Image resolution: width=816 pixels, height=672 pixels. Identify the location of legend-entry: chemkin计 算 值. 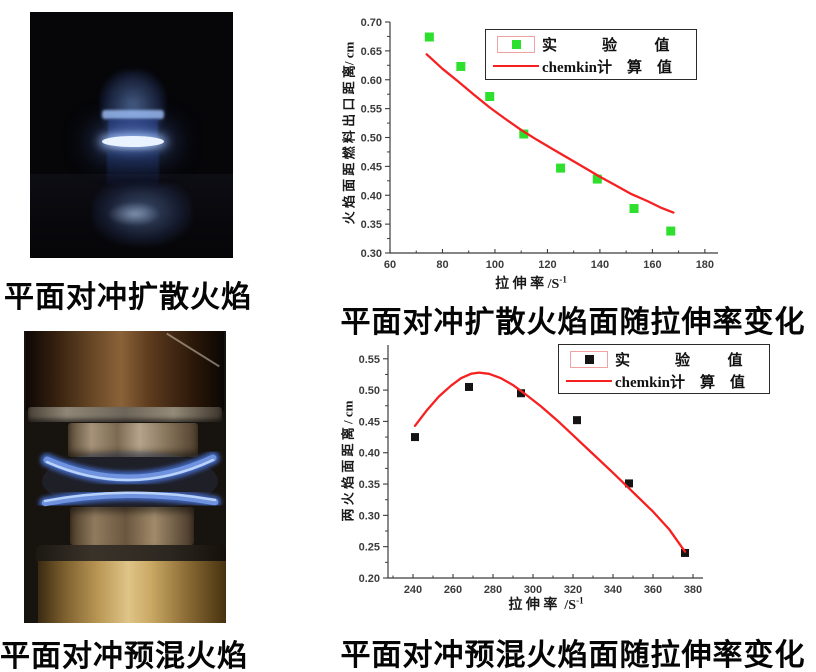
(666, 381).